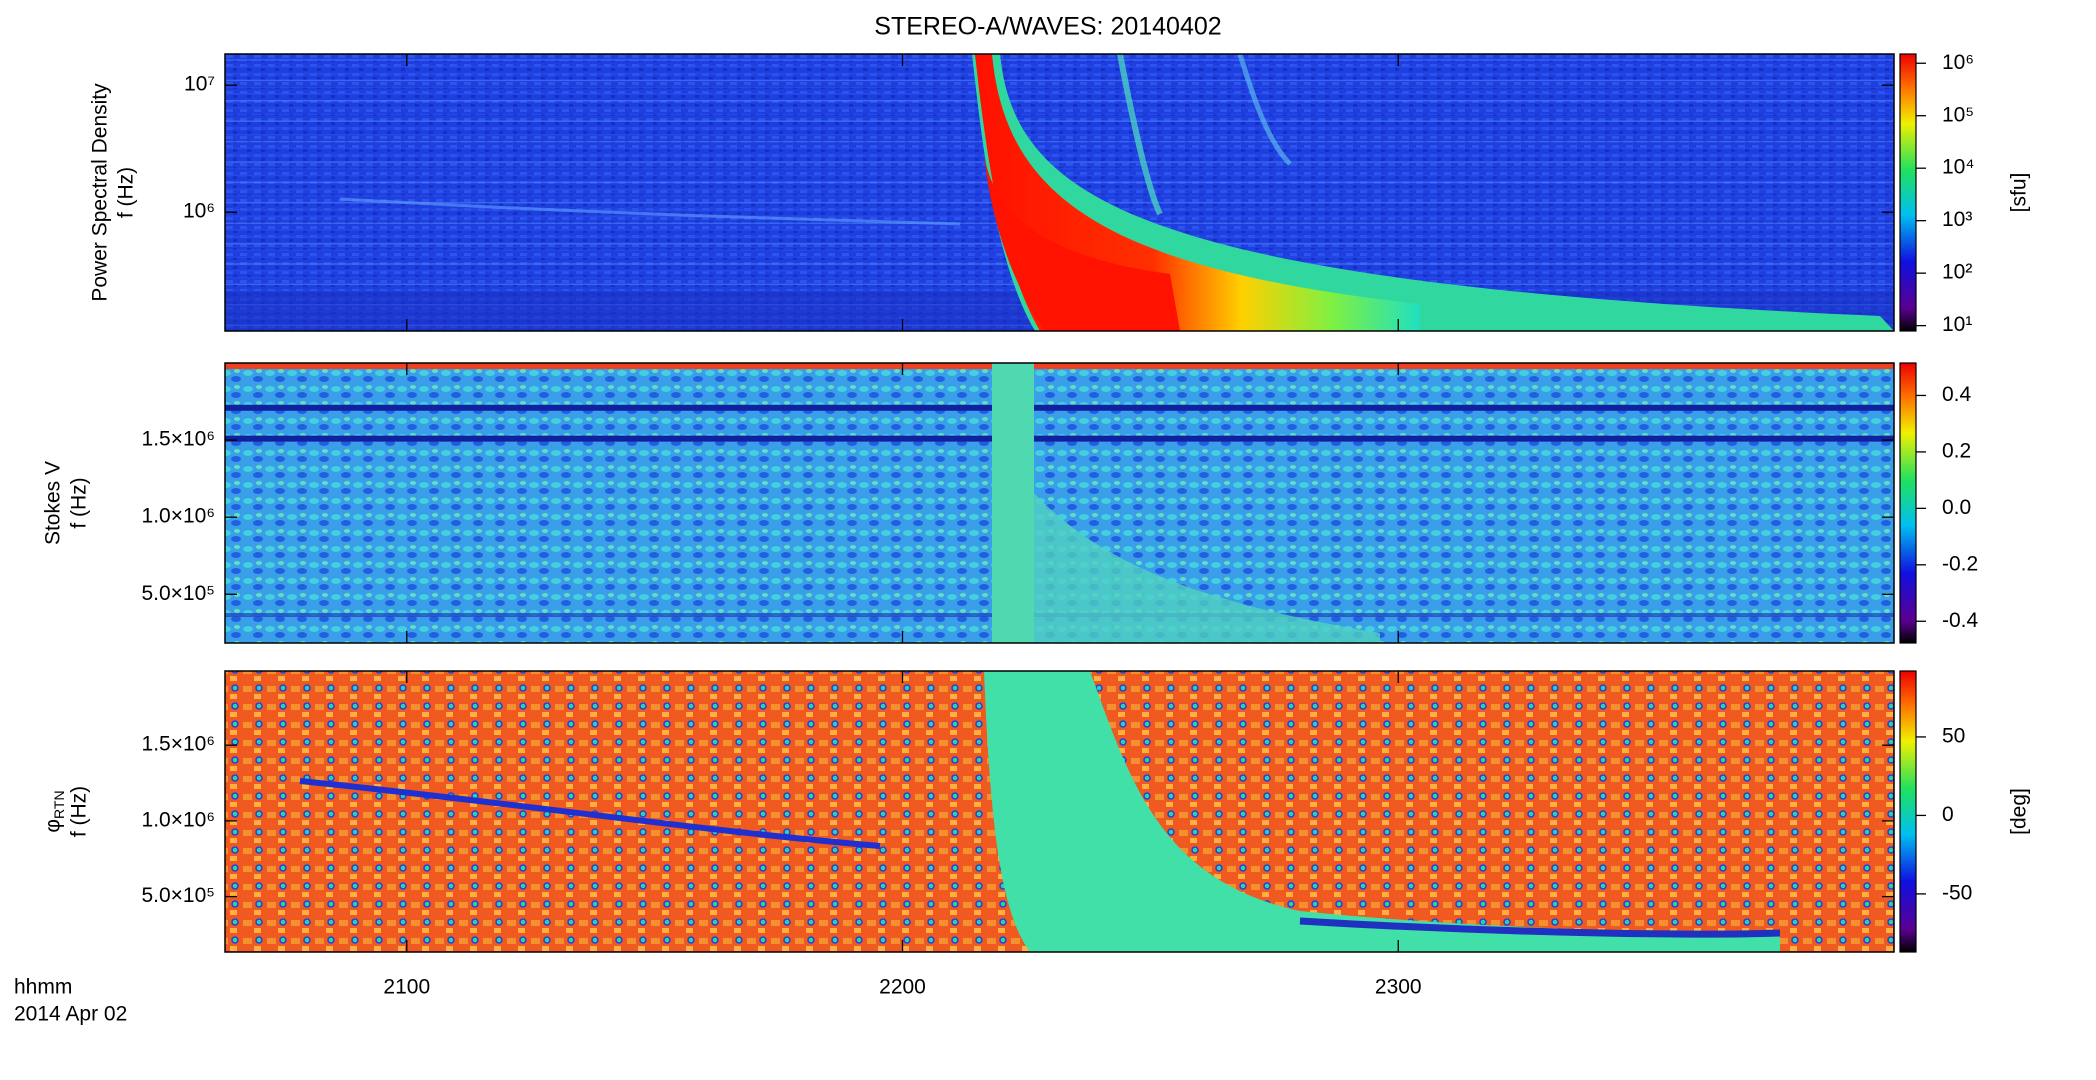 The image size is (2096, 1080). Describe the element at coordinates (1956, 450) in the screenshot. I see `colorbar-tick-label: 0.2` at that location.